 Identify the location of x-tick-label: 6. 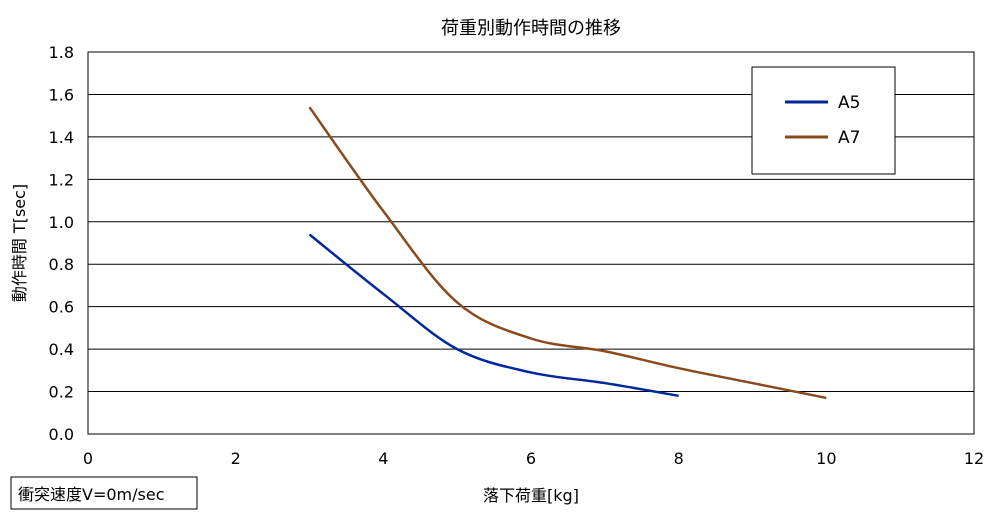
(531, 458).